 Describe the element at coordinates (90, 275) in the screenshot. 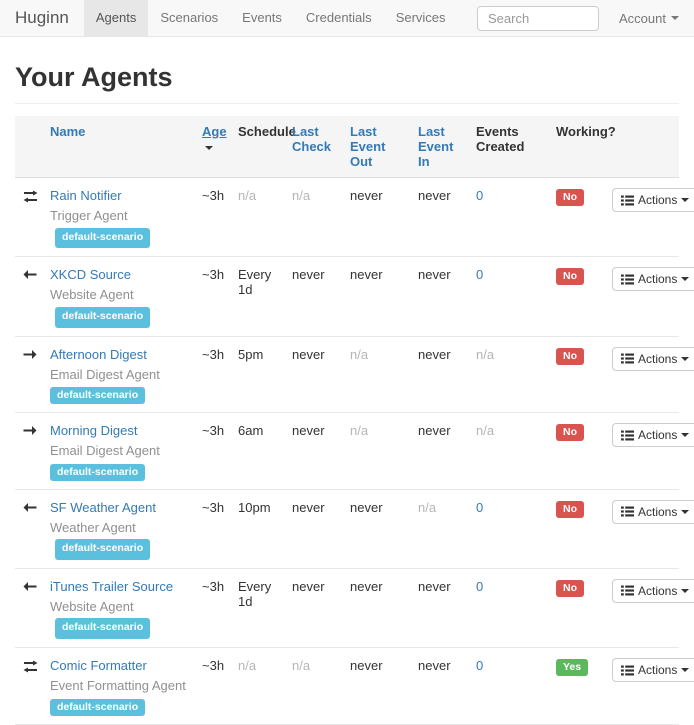

I see `agent-name-link: XKCD Source` at that location.